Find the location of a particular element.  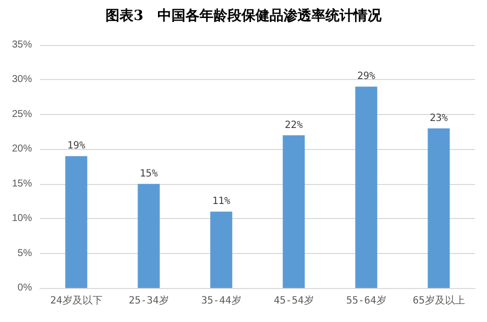

chart-title: 图表3 中国各年龄段保健品渗透率统计情况 is located at coordinates (244, 15).